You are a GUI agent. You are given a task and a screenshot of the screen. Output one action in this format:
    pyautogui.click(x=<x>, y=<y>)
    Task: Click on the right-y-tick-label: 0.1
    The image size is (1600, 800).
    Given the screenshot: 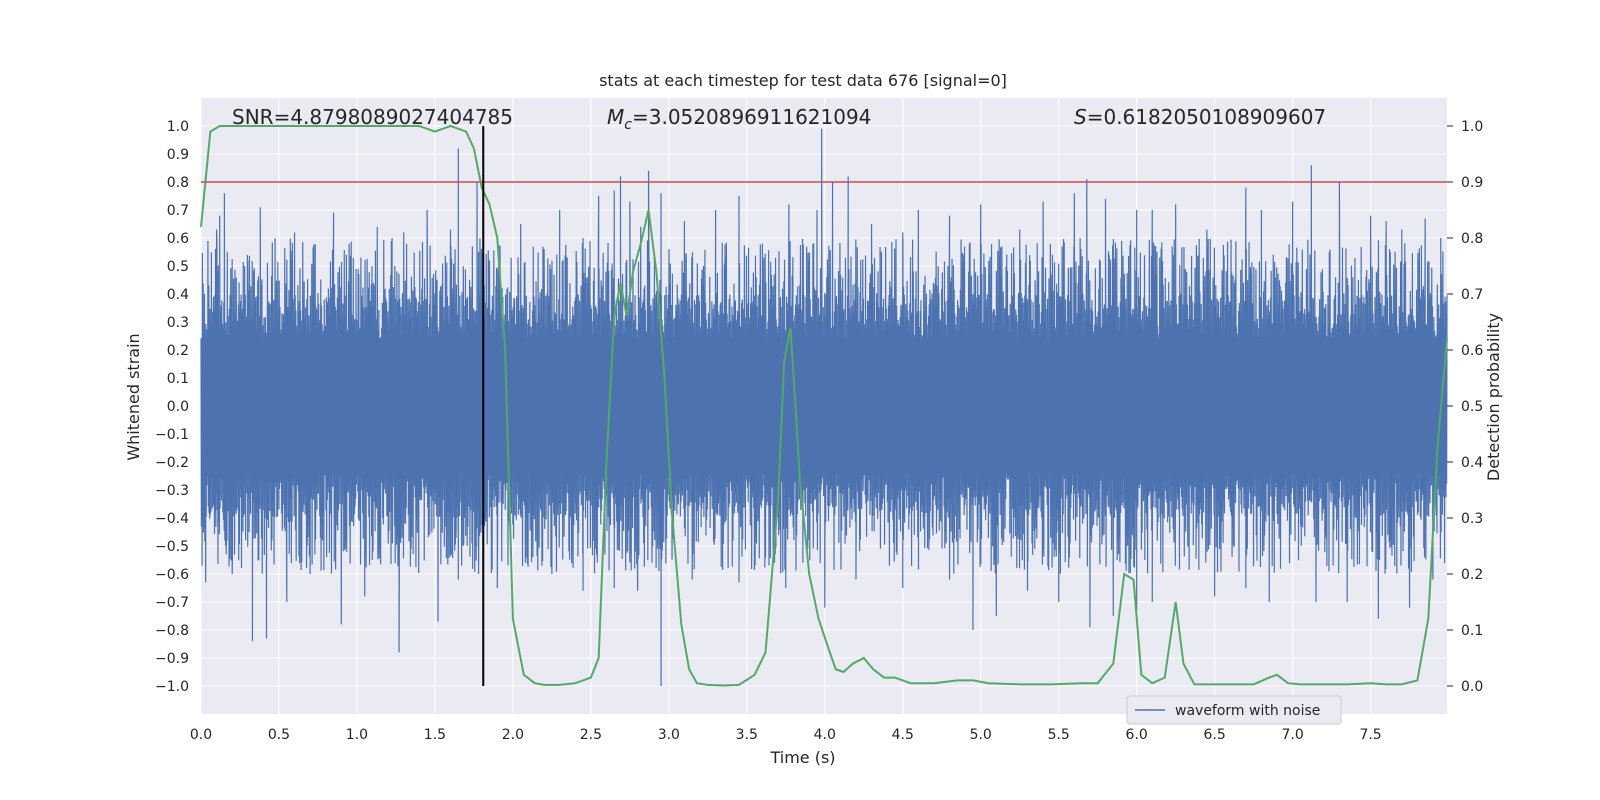 What is the action you would take?
    pyautogui.click(x=1472, y=631)
    